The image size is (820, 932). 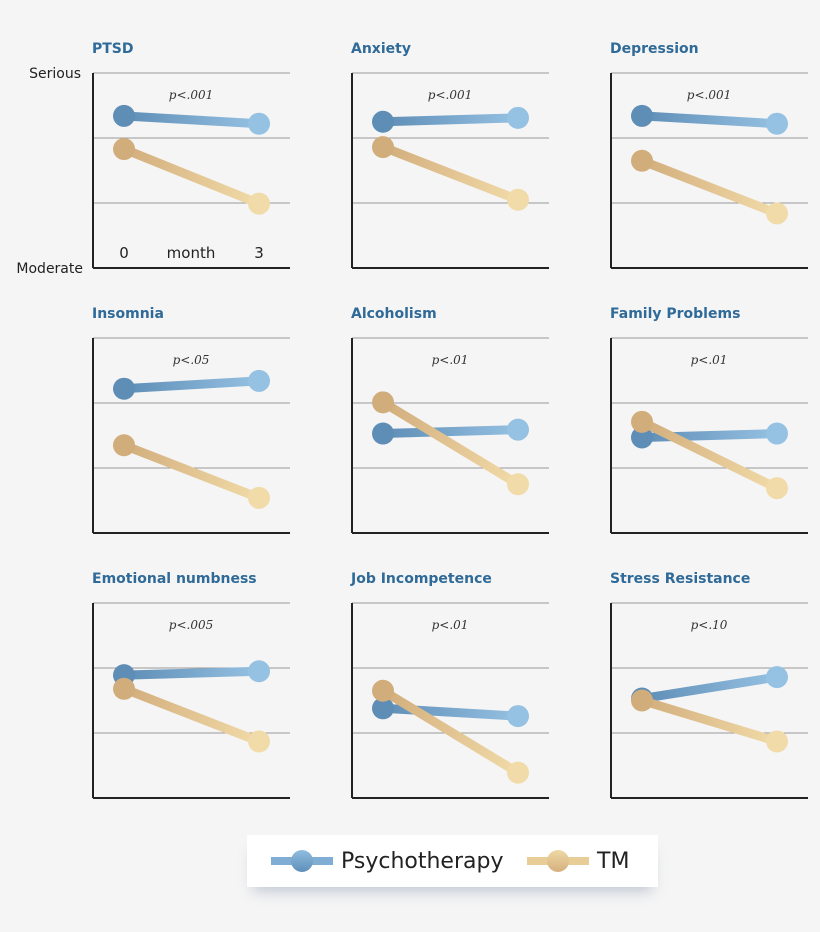 I want to click on panel-title: Emotional numbness, so click(x=174, y=579).